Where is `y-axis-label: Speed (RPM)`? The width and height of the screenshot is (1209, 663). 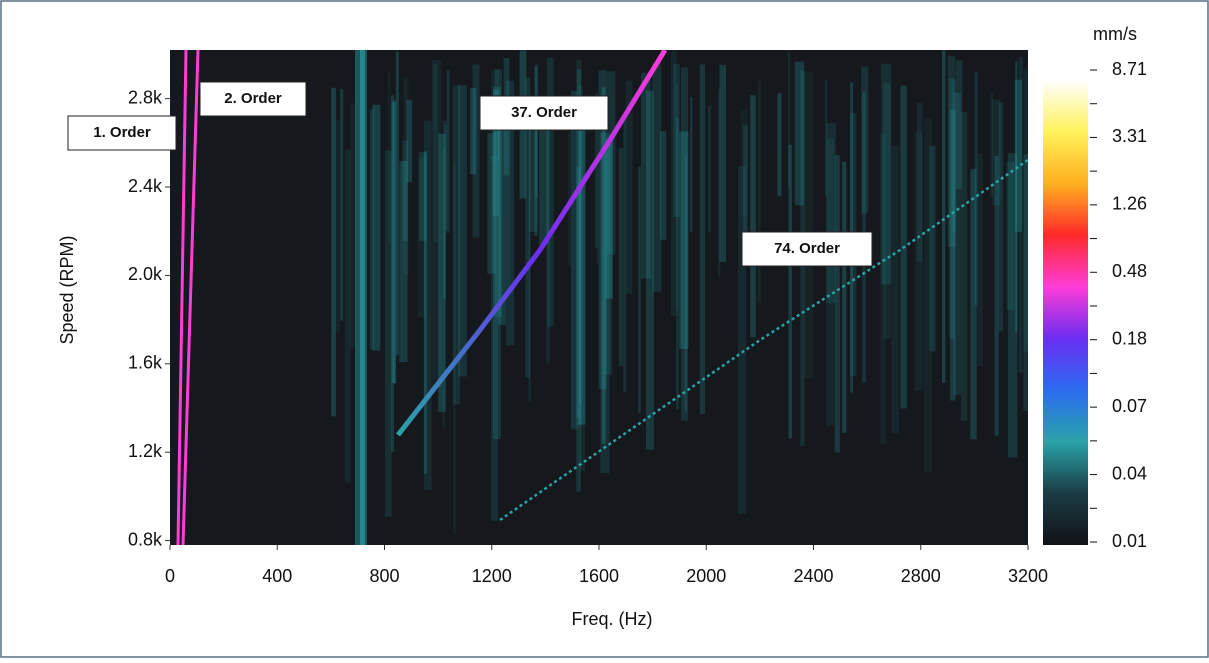 y-axis-label: Speed (RPM) is located at coordinates (67, 289).